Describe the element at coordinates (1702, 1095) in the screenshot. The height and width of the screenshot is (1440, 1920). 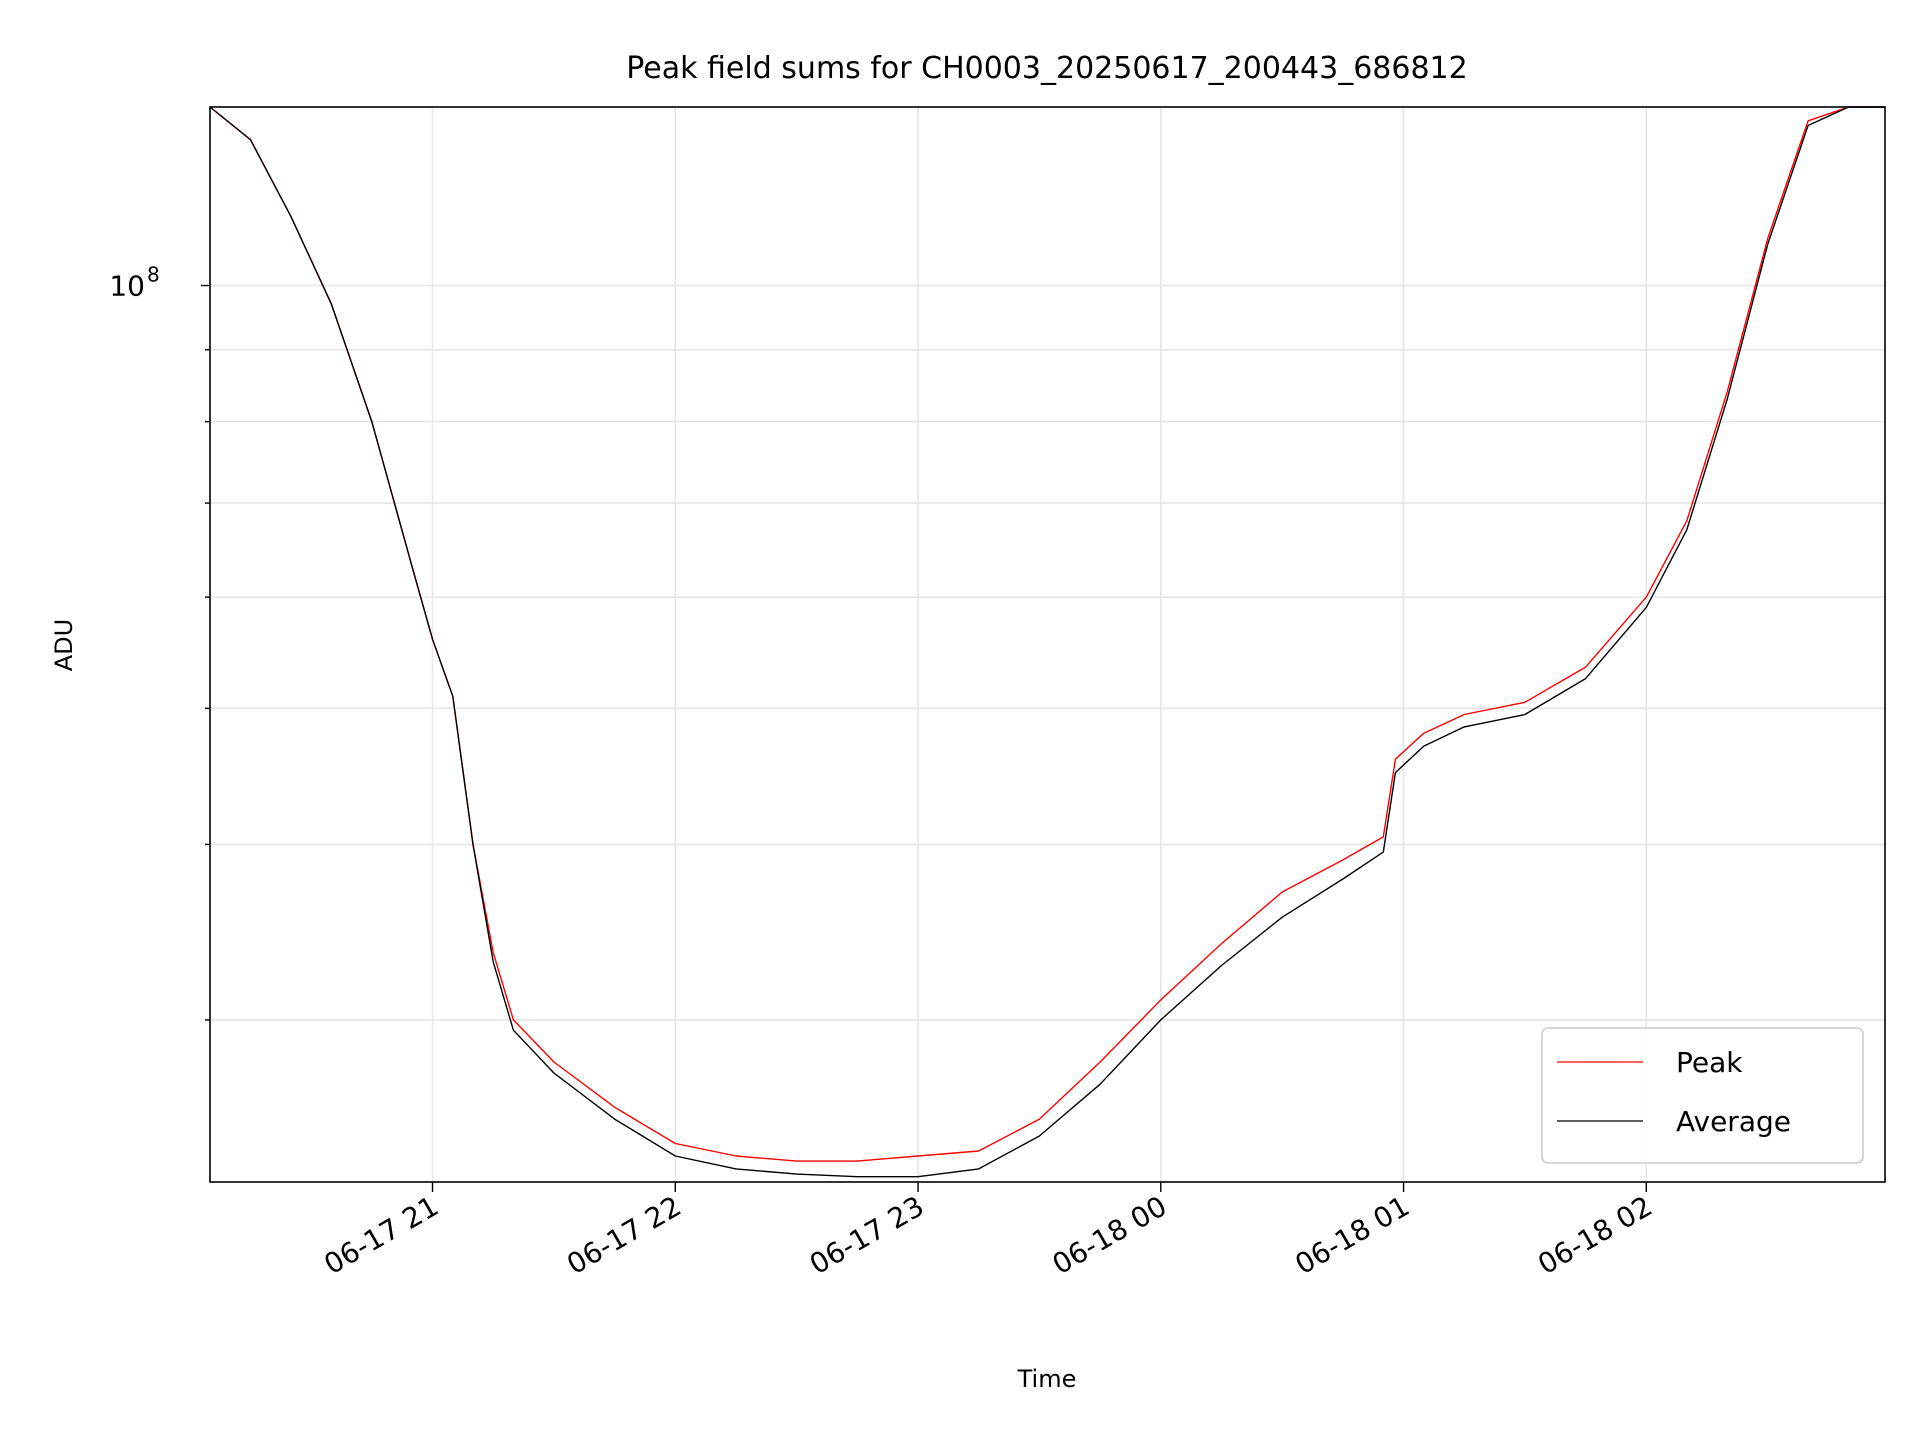
I see `legend: Peak Average` at that location.